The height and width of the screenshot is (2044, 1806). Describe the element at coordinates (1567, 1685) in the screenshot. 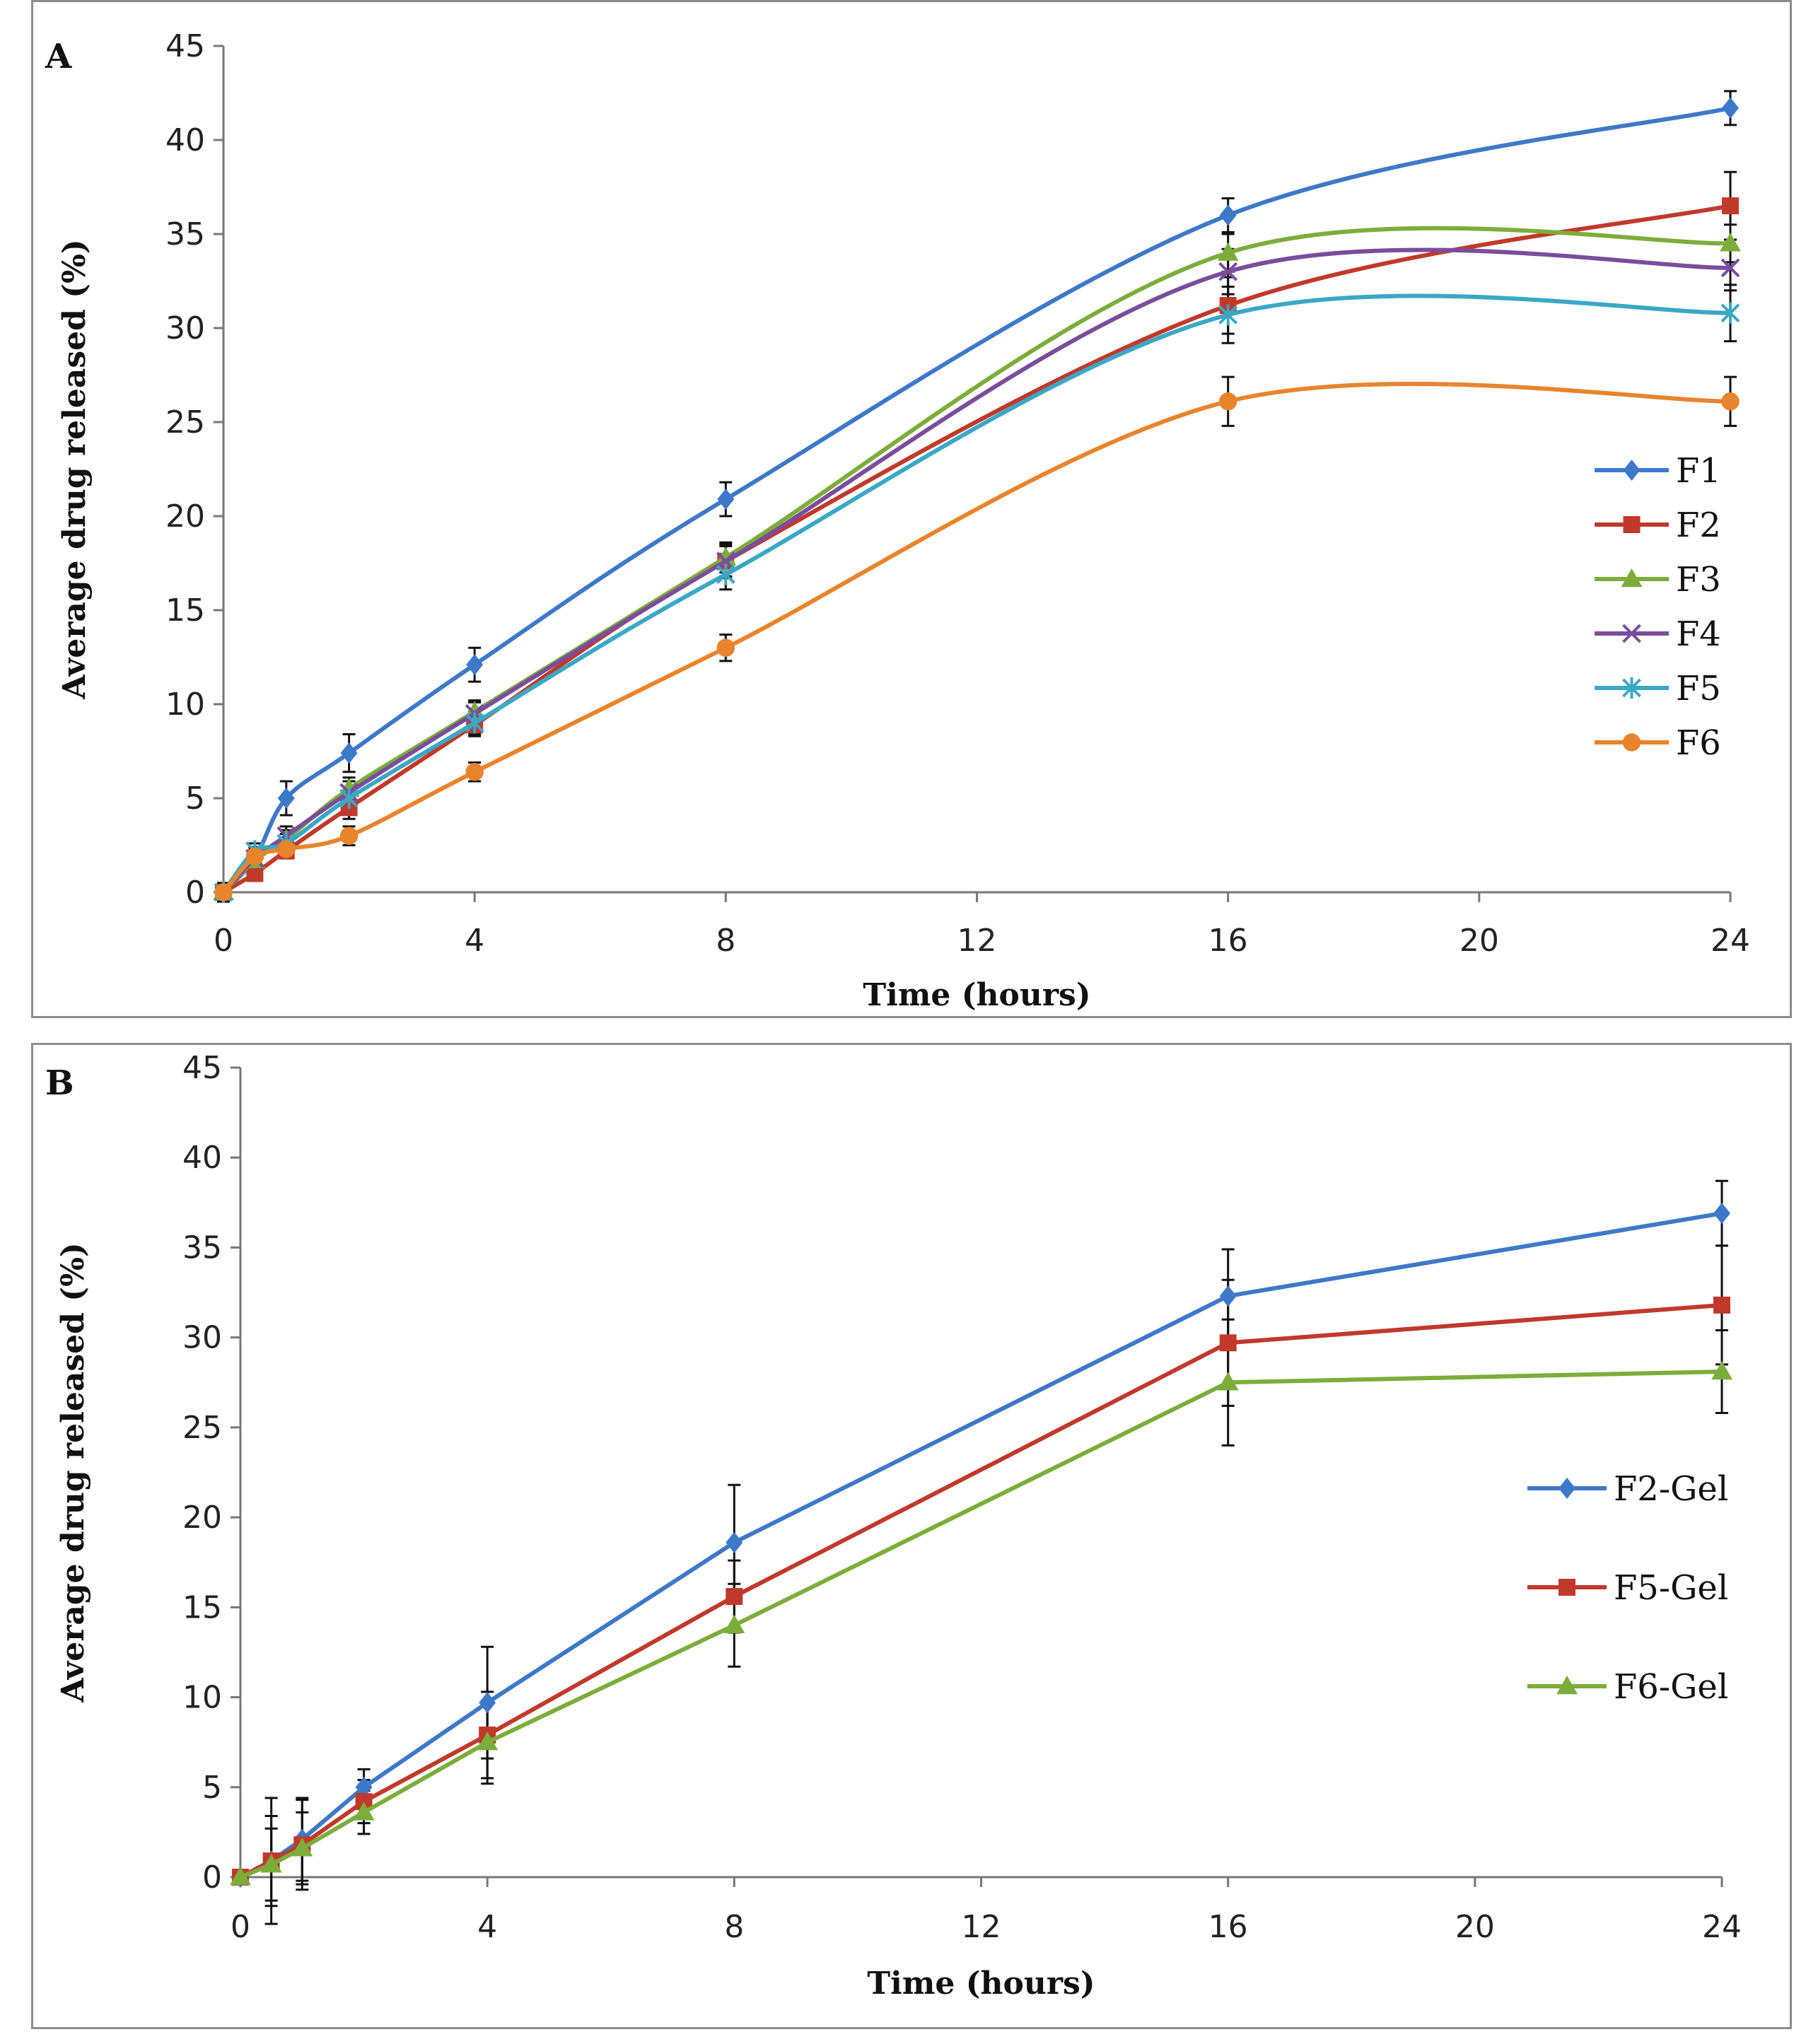

I see `legend-marker-f6-gel` at that location.